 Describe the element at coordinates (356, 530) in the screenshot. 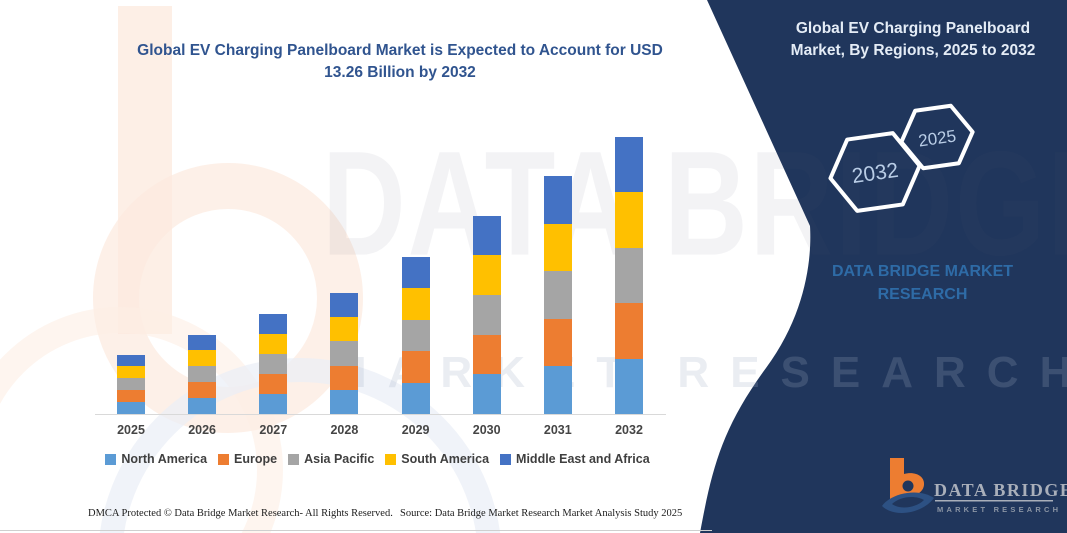

I see `bottom-divider` at that location.